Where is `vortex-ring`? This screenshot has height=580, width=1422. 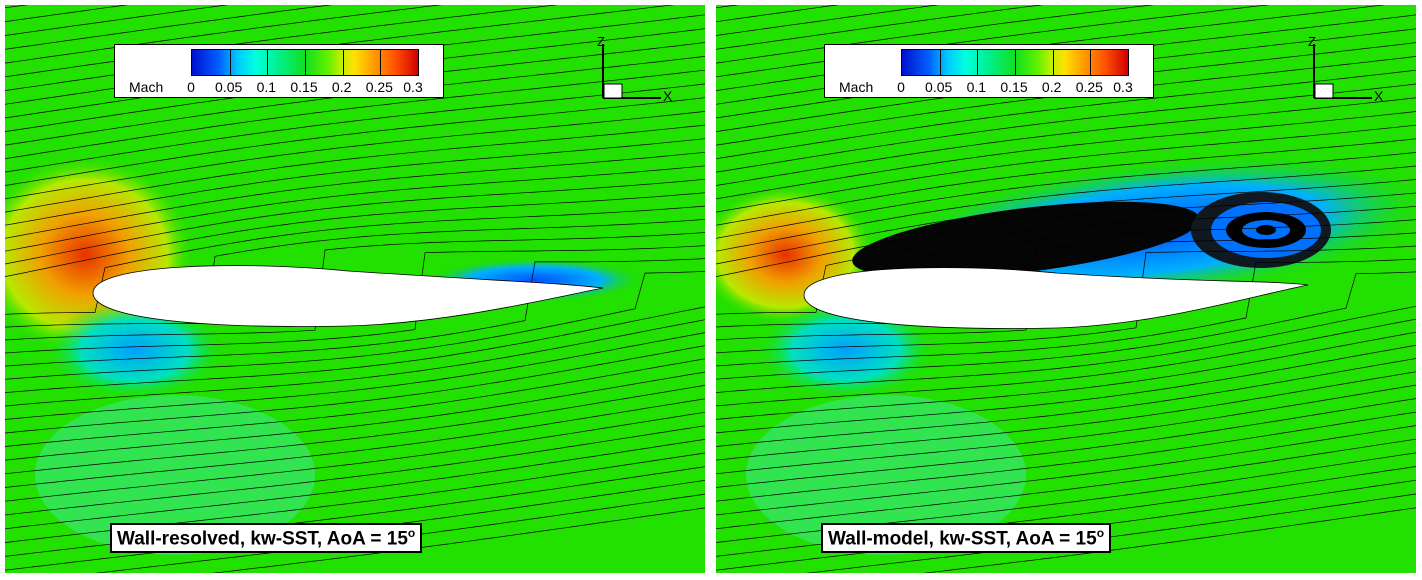
vortex-ring is located at coordinates (1266, 230).